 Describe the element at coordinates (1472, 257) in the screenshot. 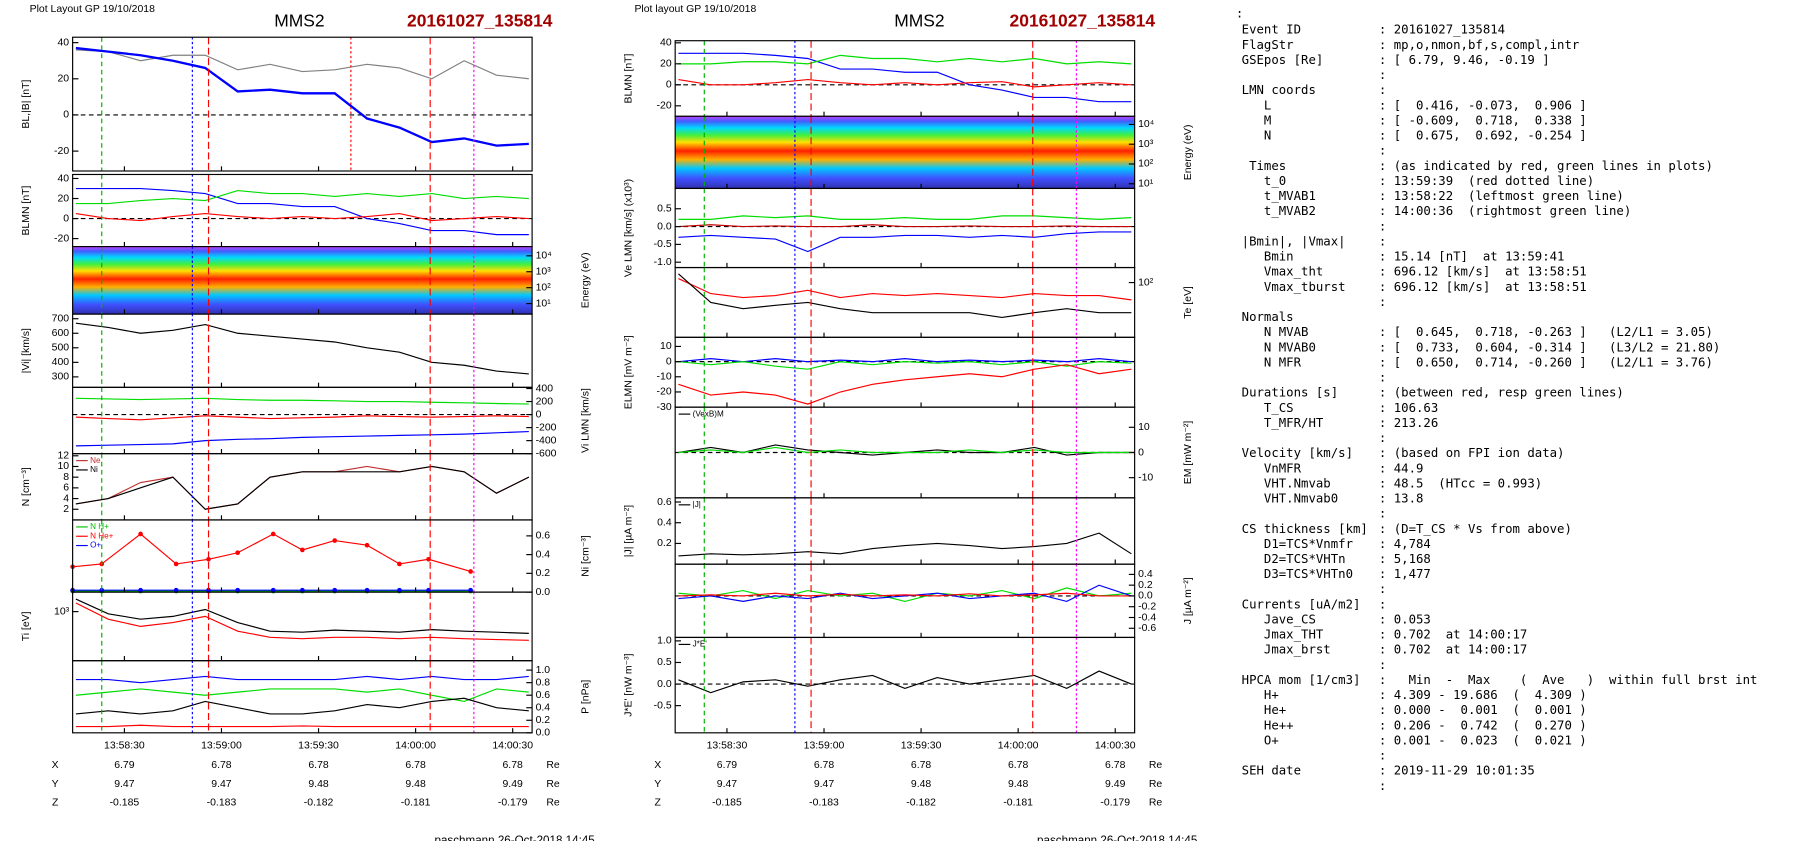

I see `summary-value: : 15.14 [nT] at 13:59:41` at that location.